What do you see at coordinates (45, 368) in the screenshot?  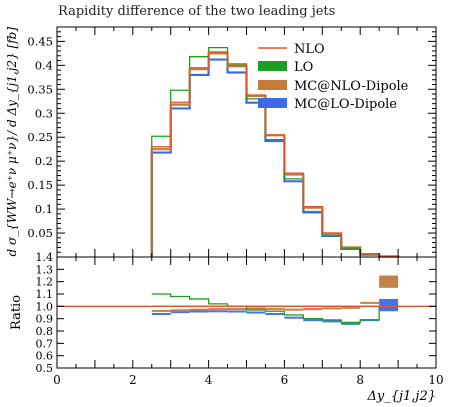 I see `ratio-tick-label: 0.5` at bounding box center [45, 368].